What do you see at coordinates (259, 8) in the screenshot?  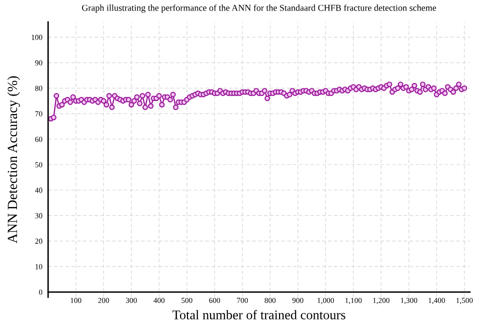 I see `chart-title: Graph illustrating the performance of the ANN for the Standaard CHFB fracture detection scheme` at bounding box center [259, 8].